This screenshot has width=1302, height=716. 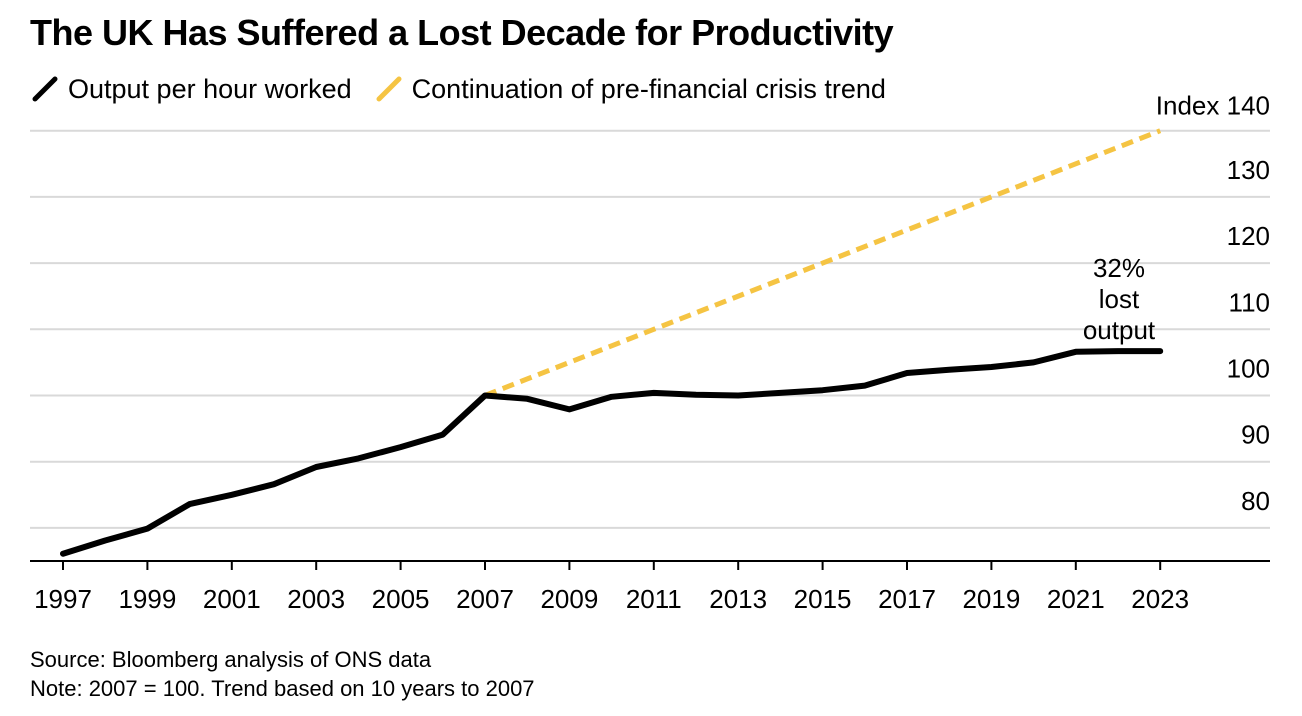 I want to click on legend-item-output: Output per hour worked, so click(x=191, y=89).